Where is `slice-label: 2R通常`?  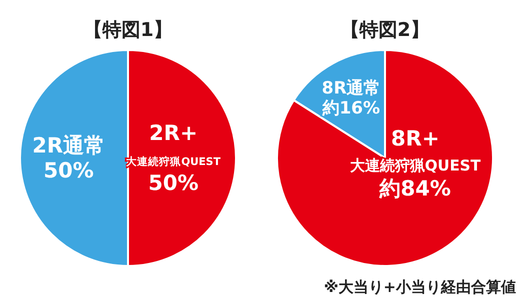 slice-label: 2R通常 is located at coordinates (68, 146).